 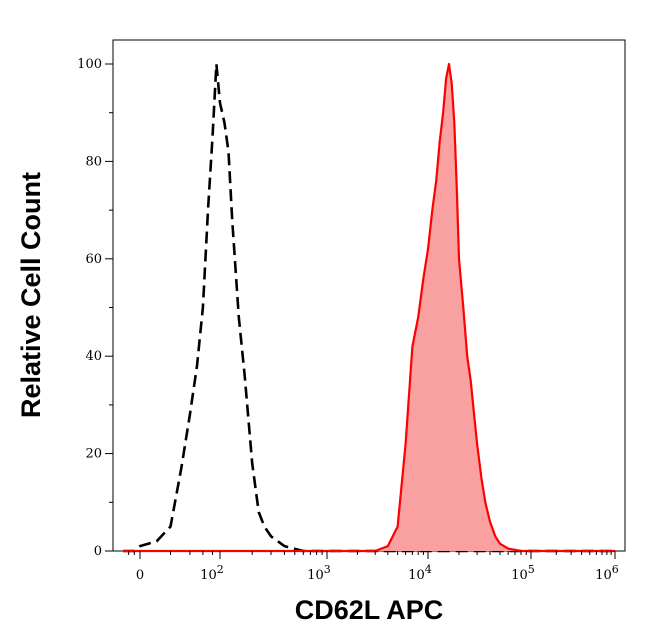 What do you see at coordinates (373, 567) in the screenshot?
I see `x-axis-ticks: 0 10² 10³ 10⁴ 10⁵ 10⁶` at bounding box center [373, 567].